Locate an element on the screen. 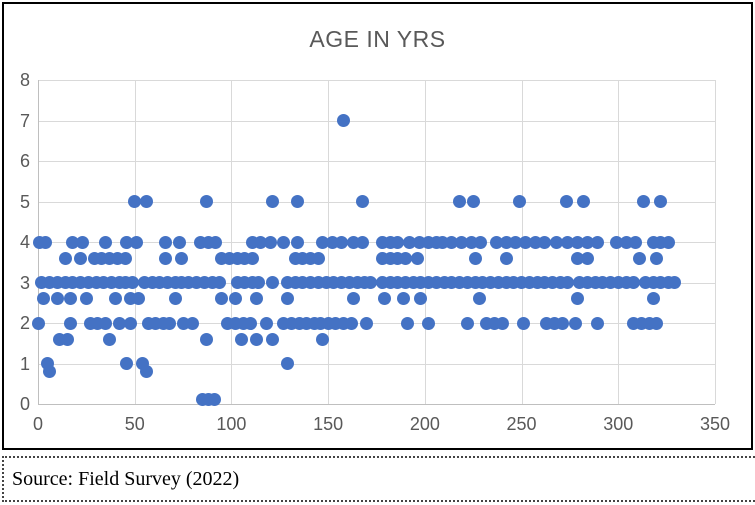 This screenshot has height=505, width=755. y-tick-label: 5 is located at coordinates (24, 201).